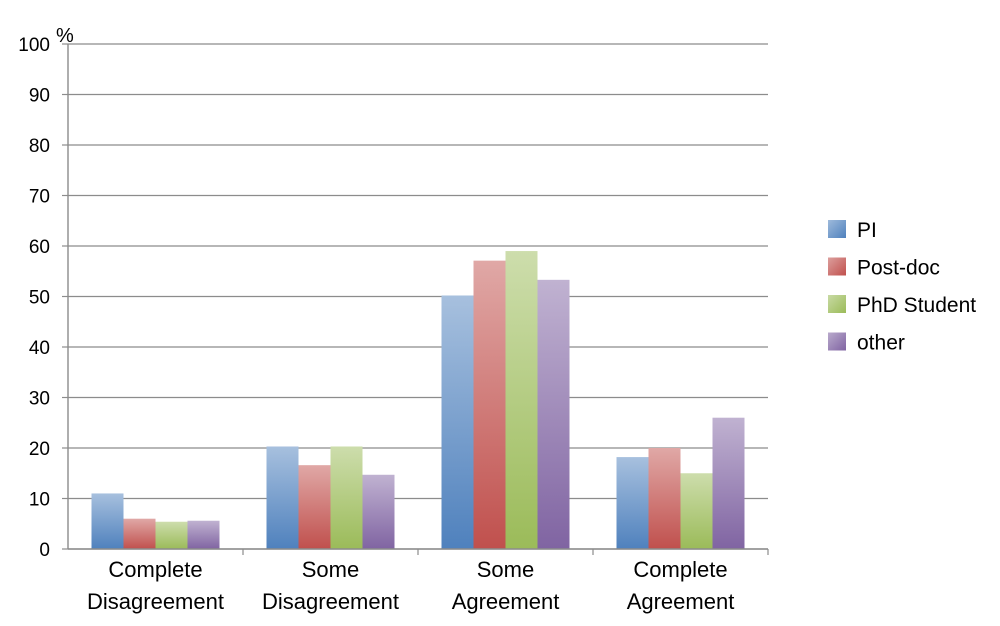  Describe the element at coordinates (39, 348) in the screenshot. I see `y-tick-label: 40` at that location.